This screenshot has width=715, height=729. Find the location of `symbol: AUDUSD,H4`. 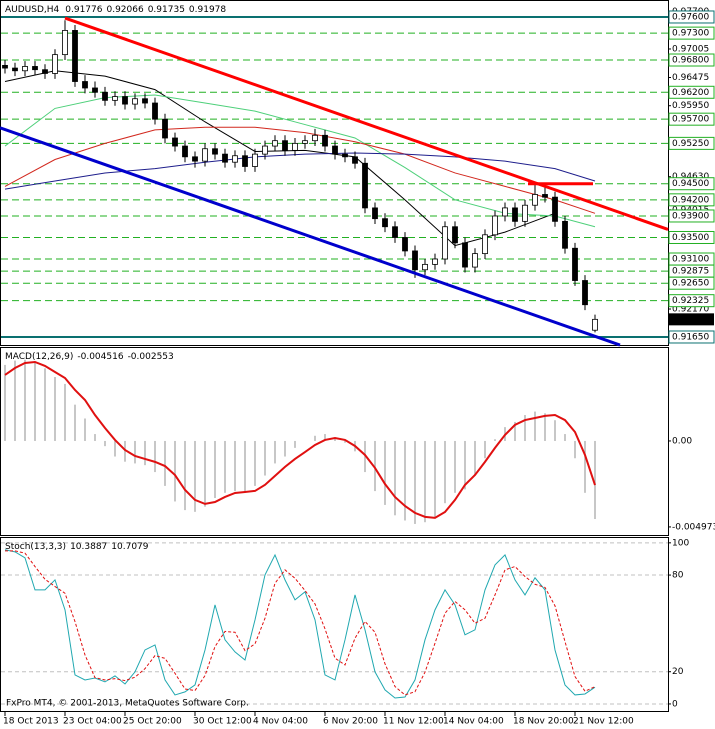

symbol: AUDUSD,H4 is located at coordinates (32, 10).